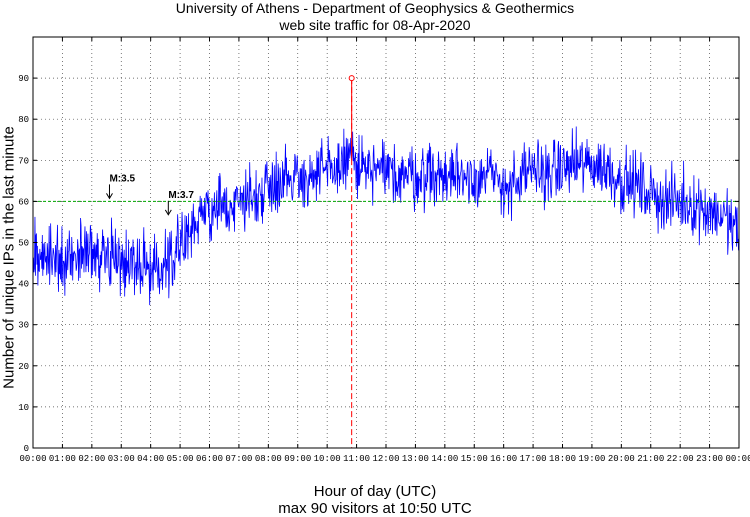 The width and height of the screenshot is (750, 517). I want to click on annotation-label: M:3.5, so click(122, 178).